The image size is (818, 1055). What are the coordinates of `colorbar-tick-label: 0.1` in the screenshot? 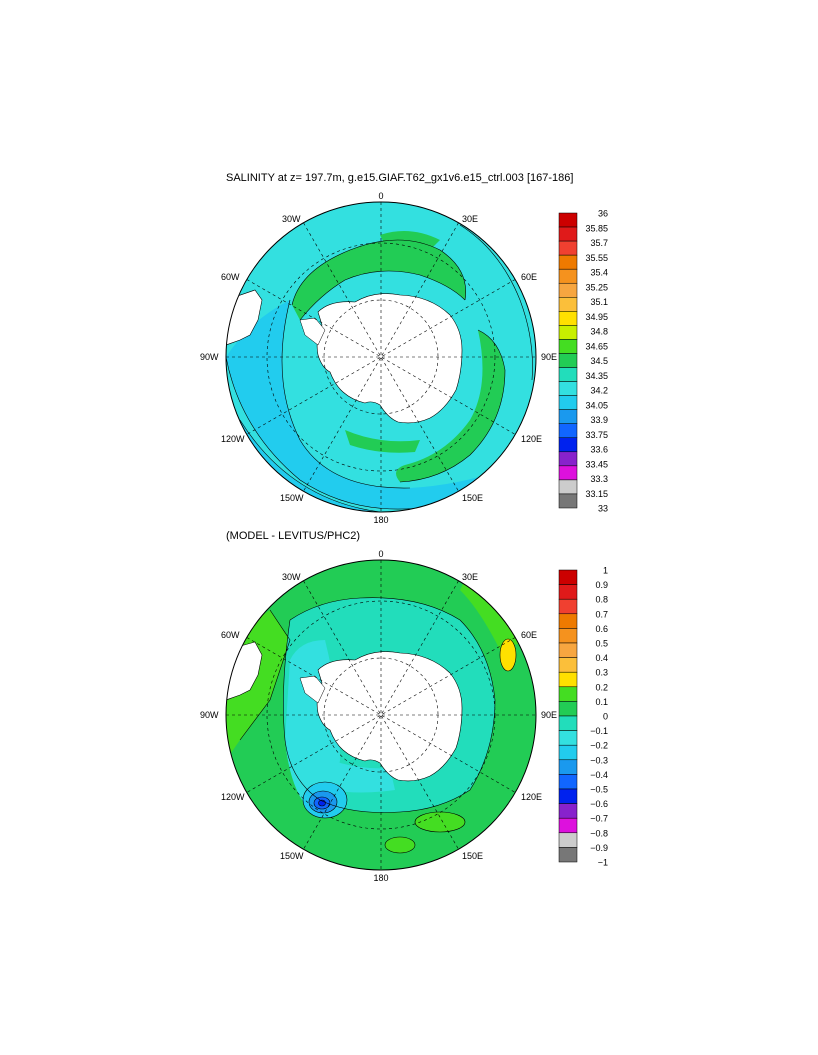 It's located at (601, 702).